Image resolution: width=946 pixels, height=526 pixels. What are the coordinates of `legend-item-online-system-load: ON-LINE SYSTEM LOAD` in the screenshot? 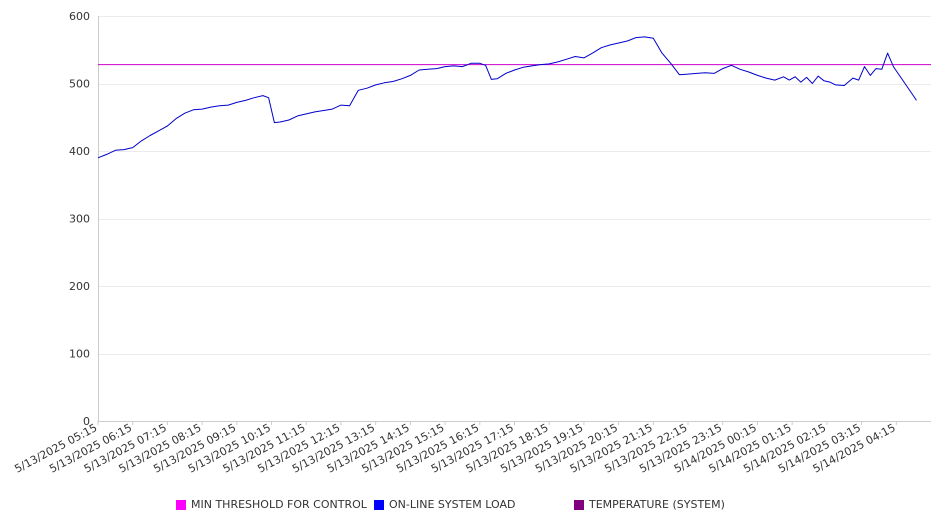 It's located at (444, 504).